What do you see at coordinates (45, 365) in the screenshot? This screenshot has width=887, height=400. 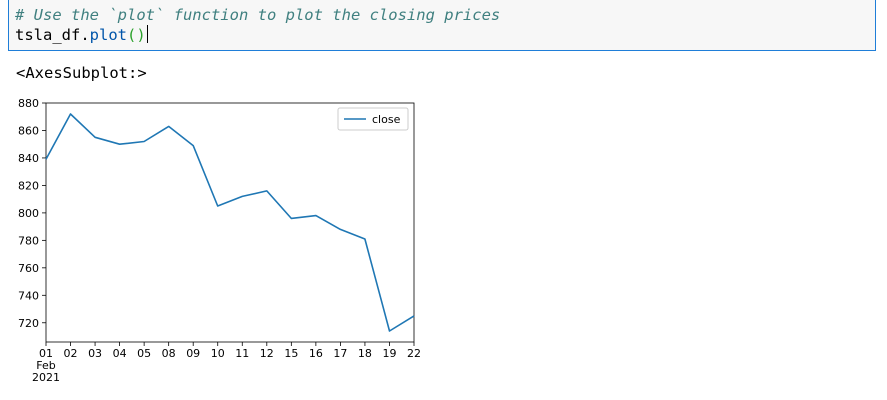 I see `x-tick-sublabel: Feb` at bounding box center [45, 365].